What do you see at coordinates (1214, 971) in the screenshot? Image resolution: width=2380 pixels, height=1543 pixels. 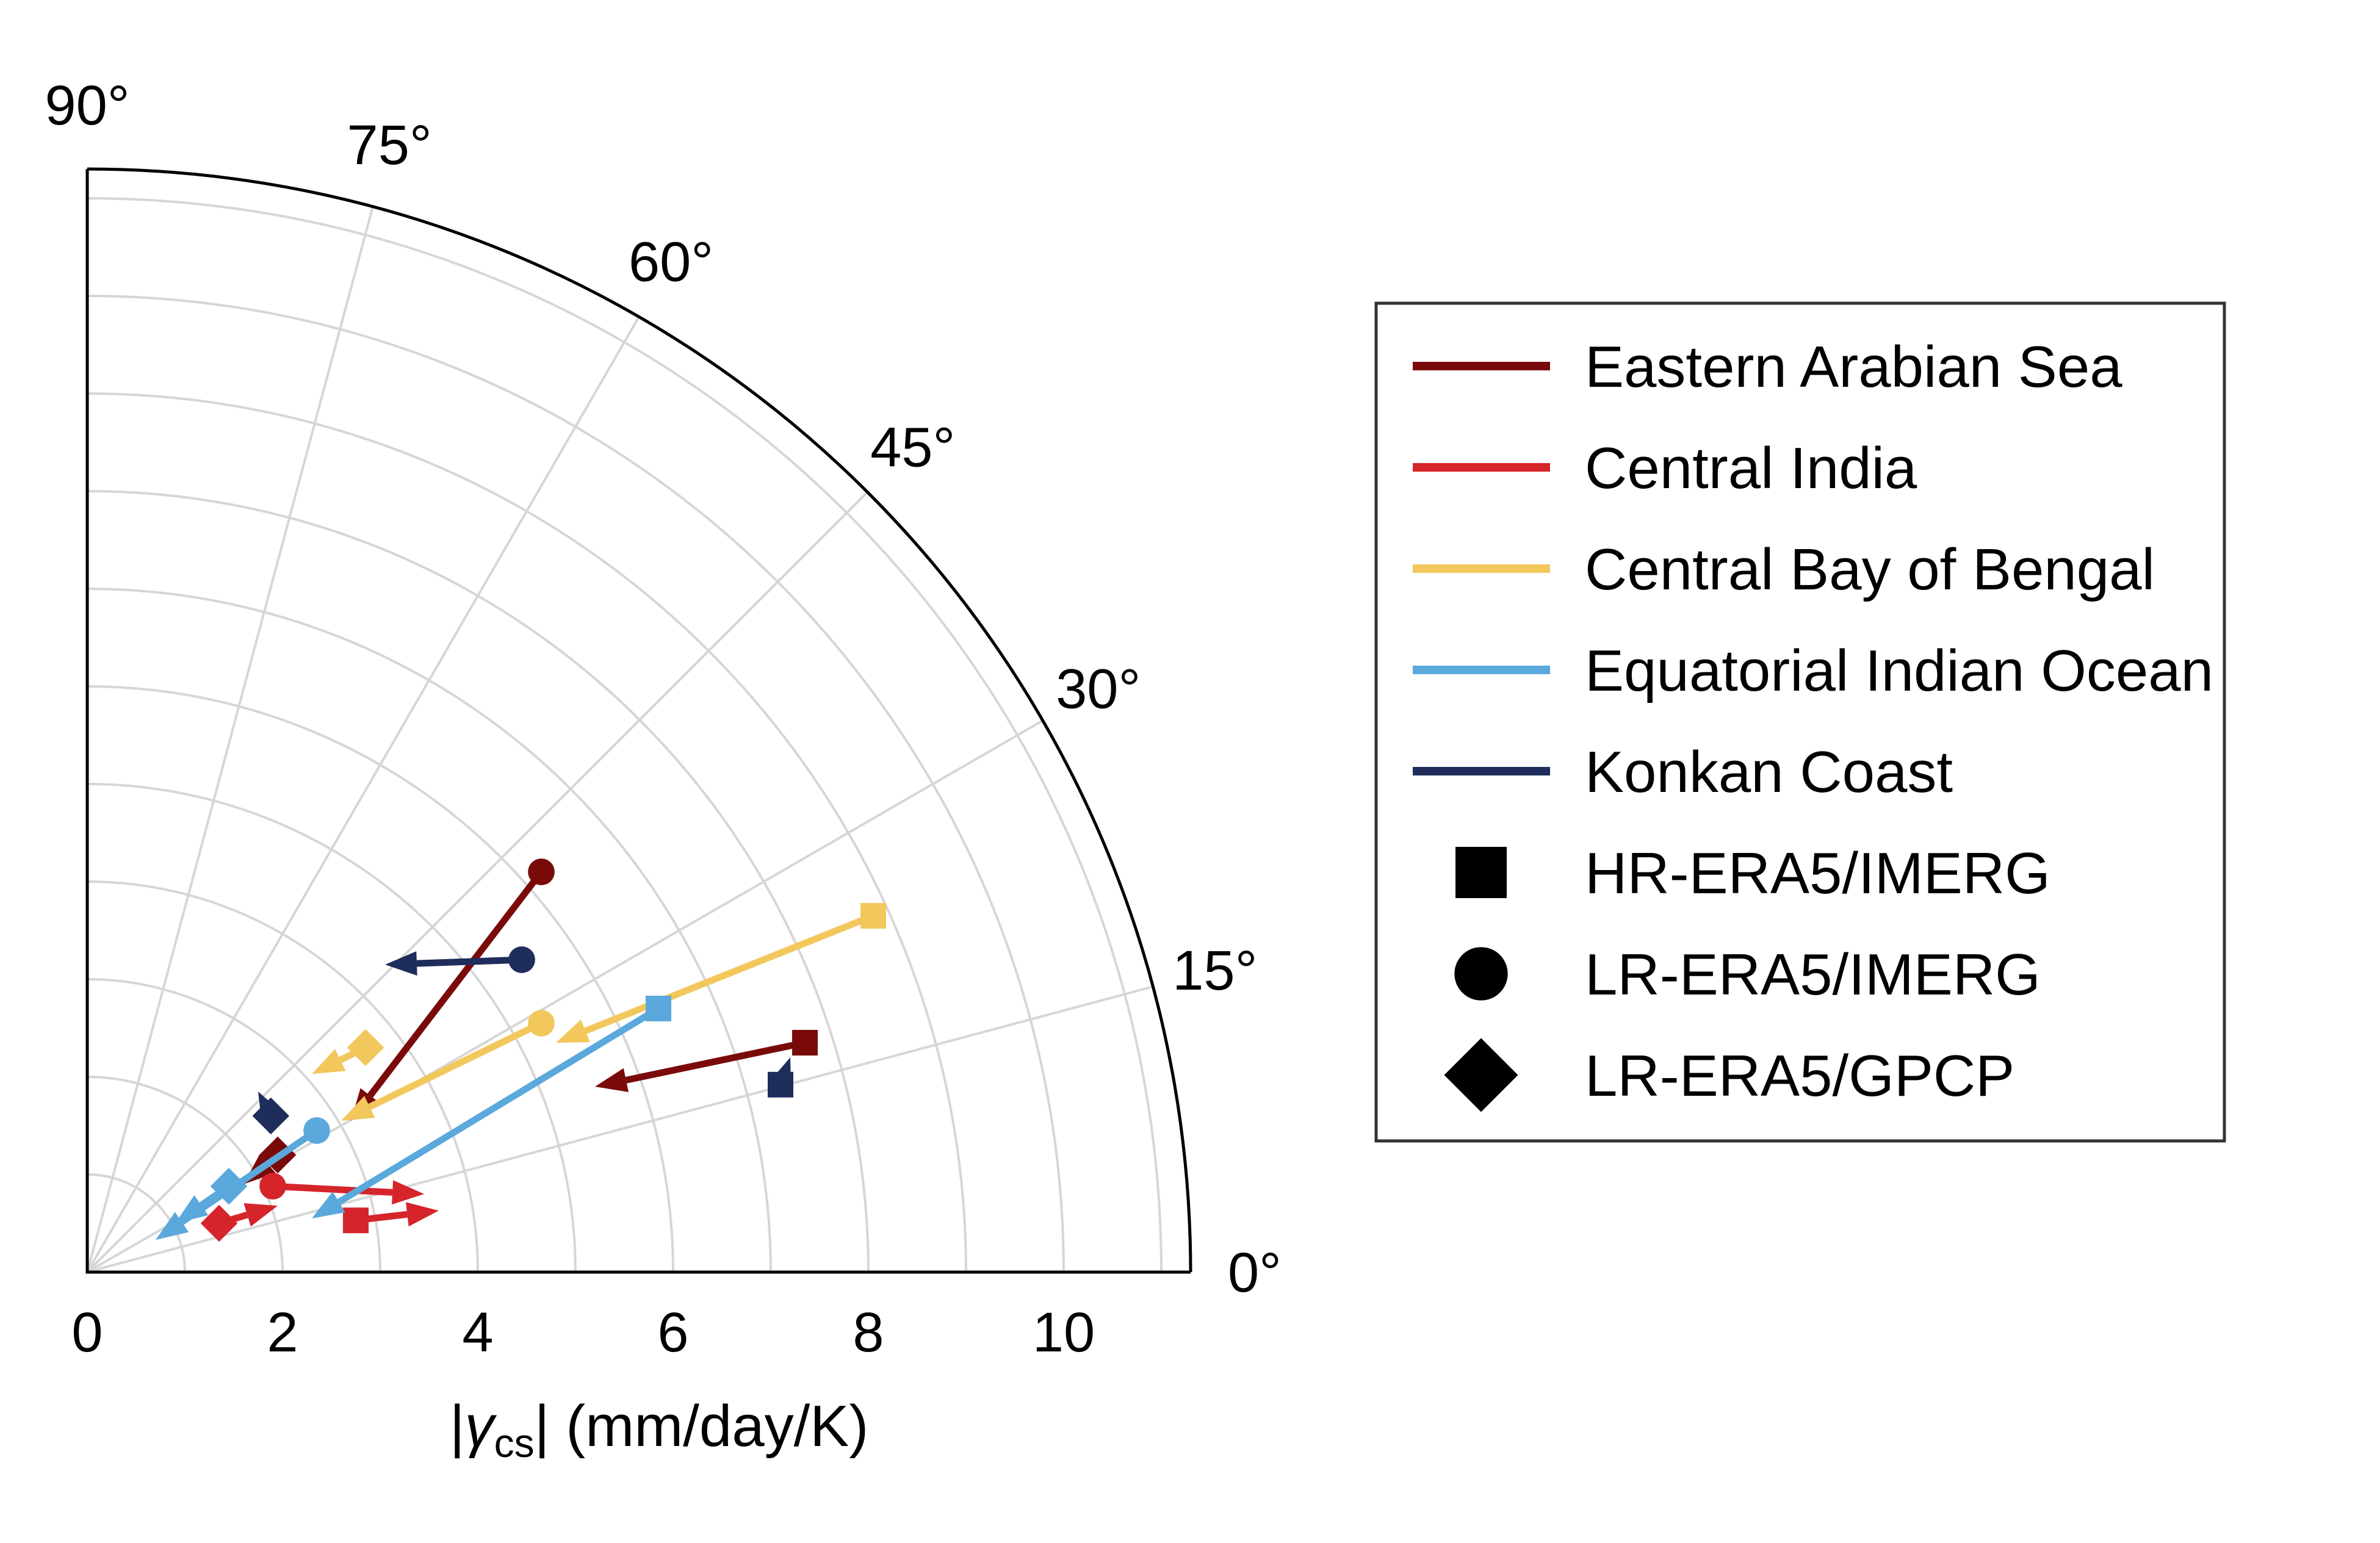 I see `angular-tick-label: 15°` at bounding box center [1214, 971].